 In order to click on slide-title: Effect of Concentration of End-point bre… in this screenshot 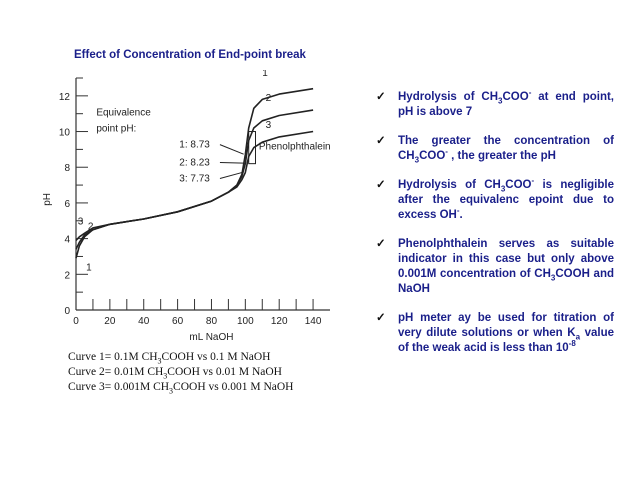, I will do `click(190, 55)`.